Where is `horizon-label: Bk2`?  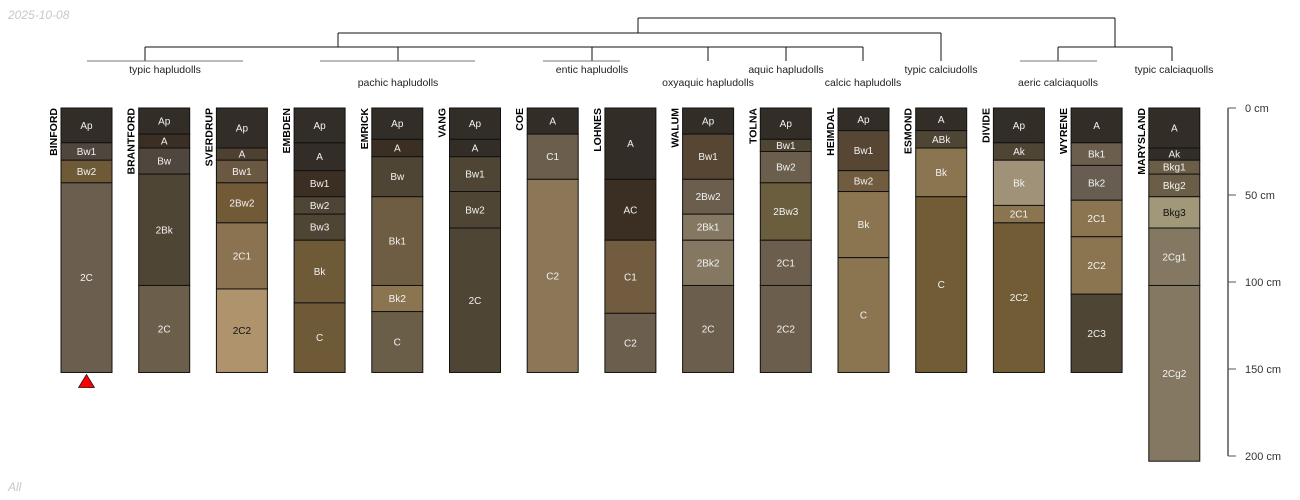 horizon-label: Bk2 is located at coordinates (1097, 183).